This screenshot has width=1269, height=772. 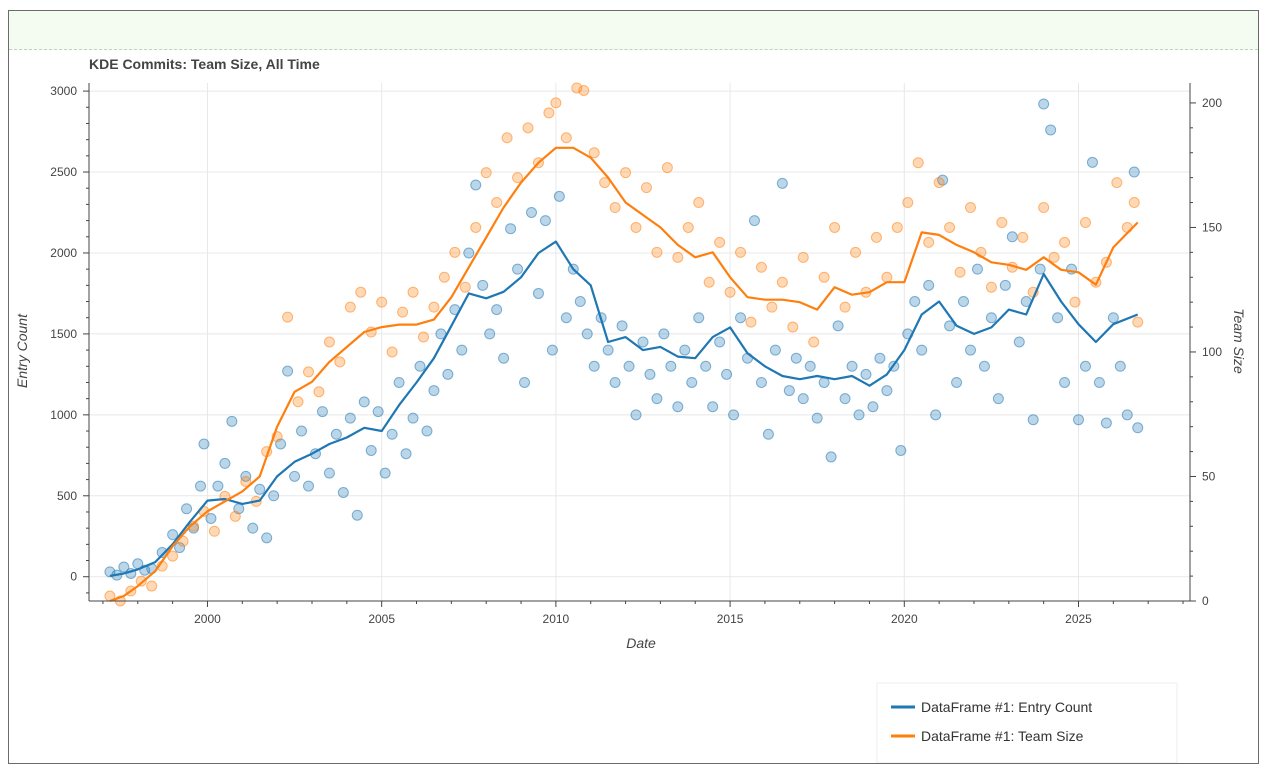 I want to click on y-left-tick-label: 1500, so click(x=63, y=334).